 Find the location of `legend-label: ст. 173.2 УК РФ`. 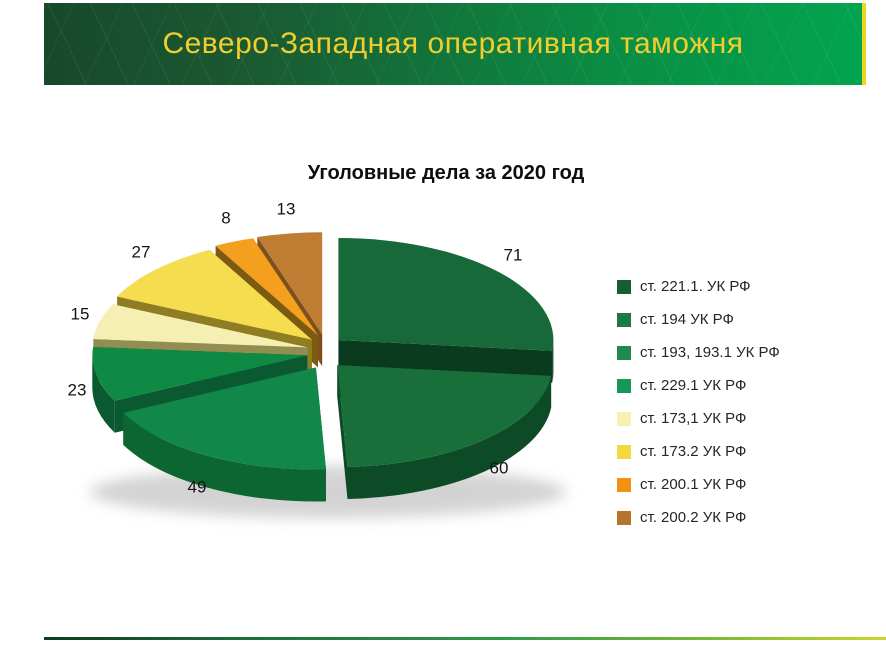

legend-label: ст. 173.2 УК РФ is located at coordinates (693, 451).